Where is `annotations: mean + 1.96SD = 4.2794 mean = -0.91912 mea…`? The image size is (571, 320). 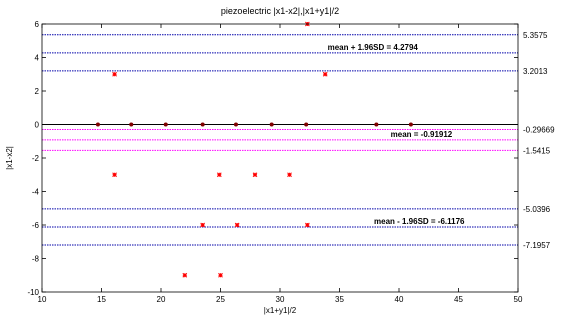 annotations: mean + 1.96SD = 4.2794 mean = -0.91912 mea… is located at coordinates (396, 134).